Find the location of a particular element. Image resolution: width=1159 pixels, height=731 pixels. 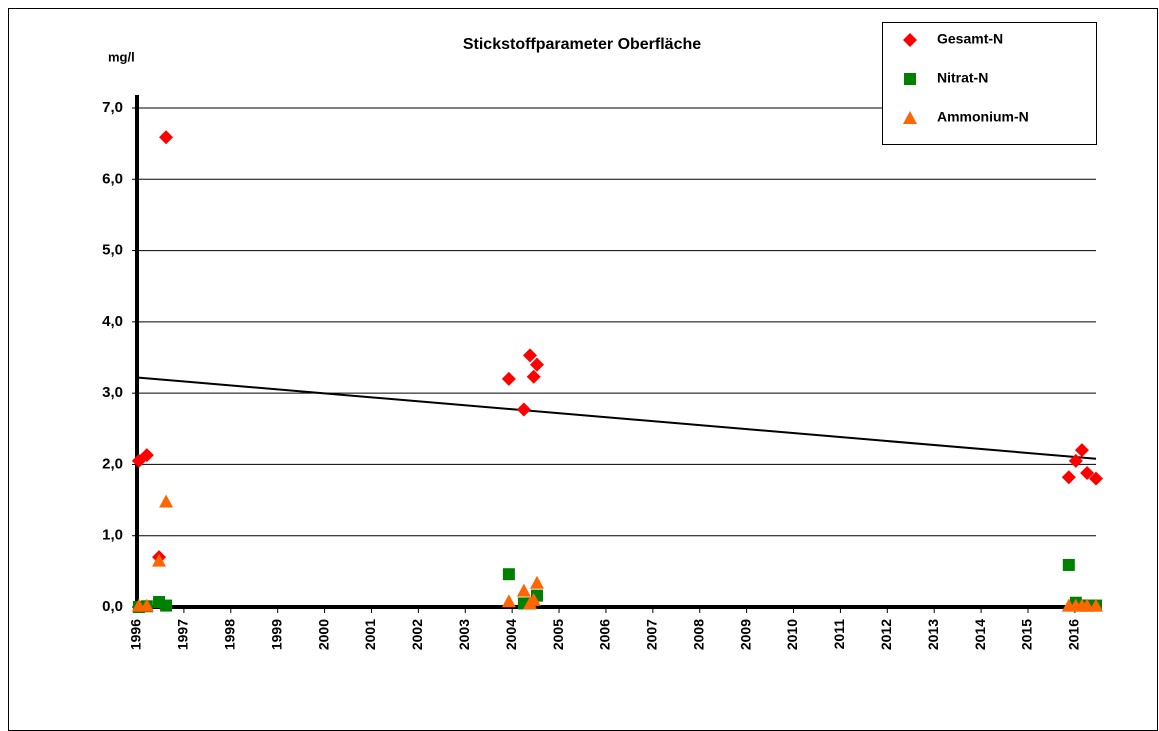

x-tick-label: 2006 is located at coordinates (605, 634).